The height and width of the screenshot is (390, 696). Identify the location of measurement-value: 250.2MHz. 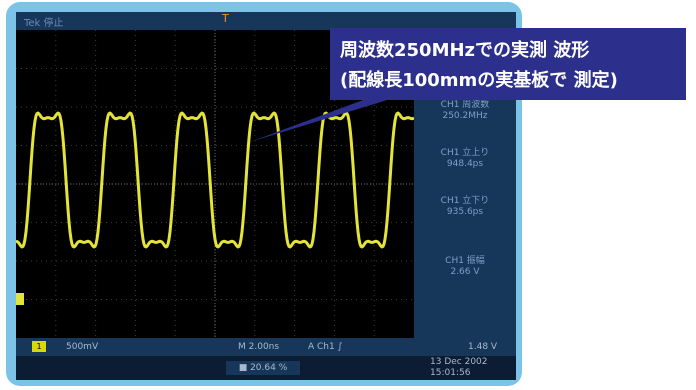
(465, 116).